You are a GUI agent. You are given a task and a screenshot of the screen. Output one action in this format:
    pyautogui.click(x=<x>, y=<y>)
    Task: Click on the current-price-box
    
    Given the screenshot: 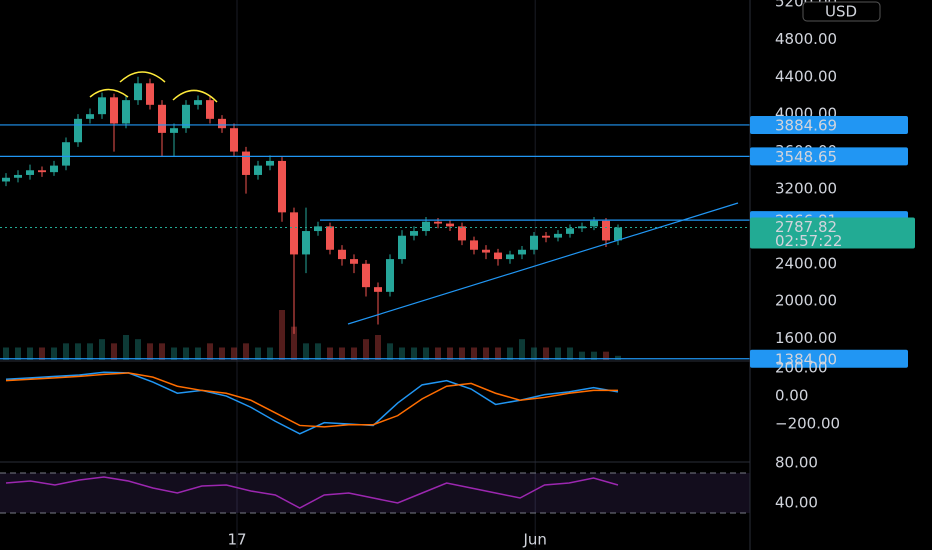 What is the action you would take?
    pyautogui.click(x=832, y=233)
    